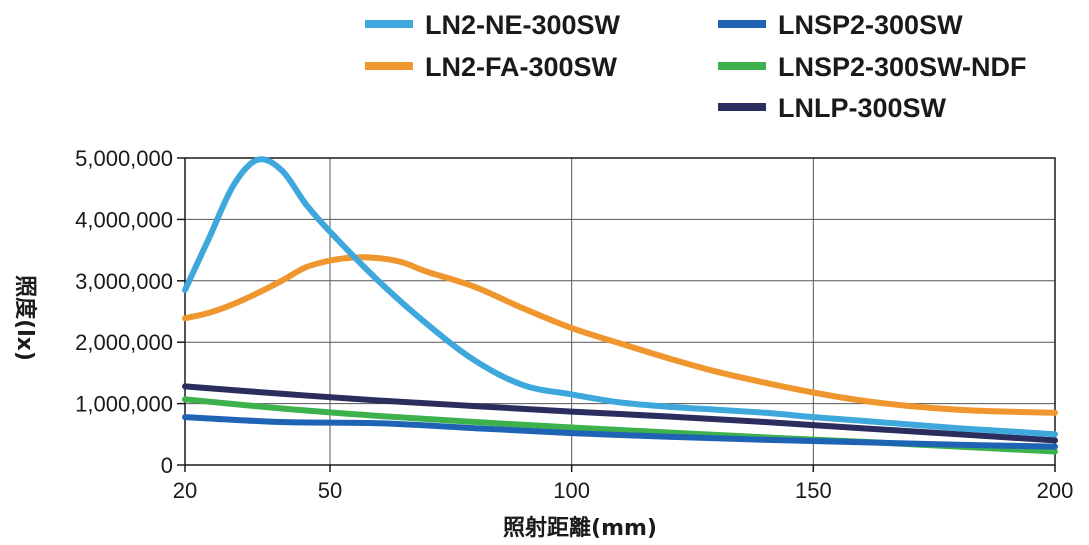  I want to click on legend-label: LNSP2-300SW-NDF, so click(902, 67).